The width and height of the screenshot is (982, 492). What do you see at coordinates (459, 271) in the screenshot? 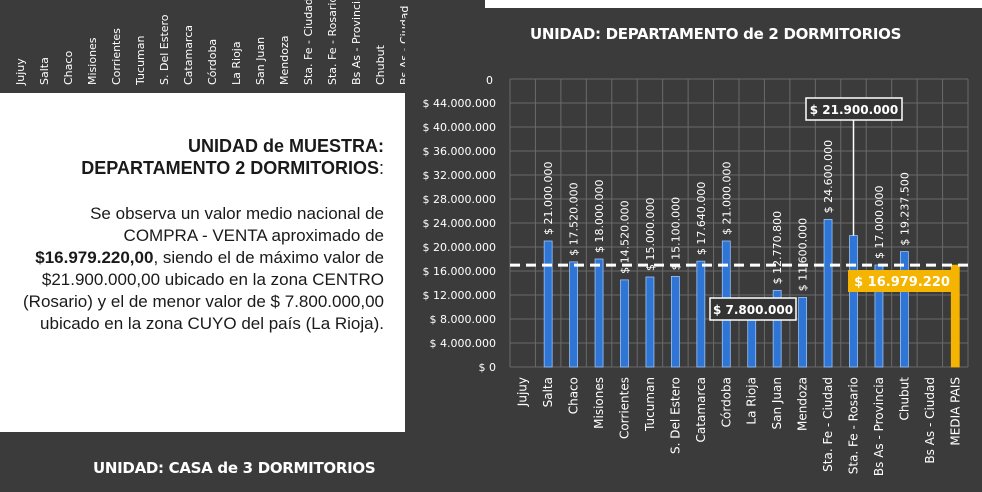
I see `y-tick-label: $ 16.000.000` at bounding box center [459, 271].